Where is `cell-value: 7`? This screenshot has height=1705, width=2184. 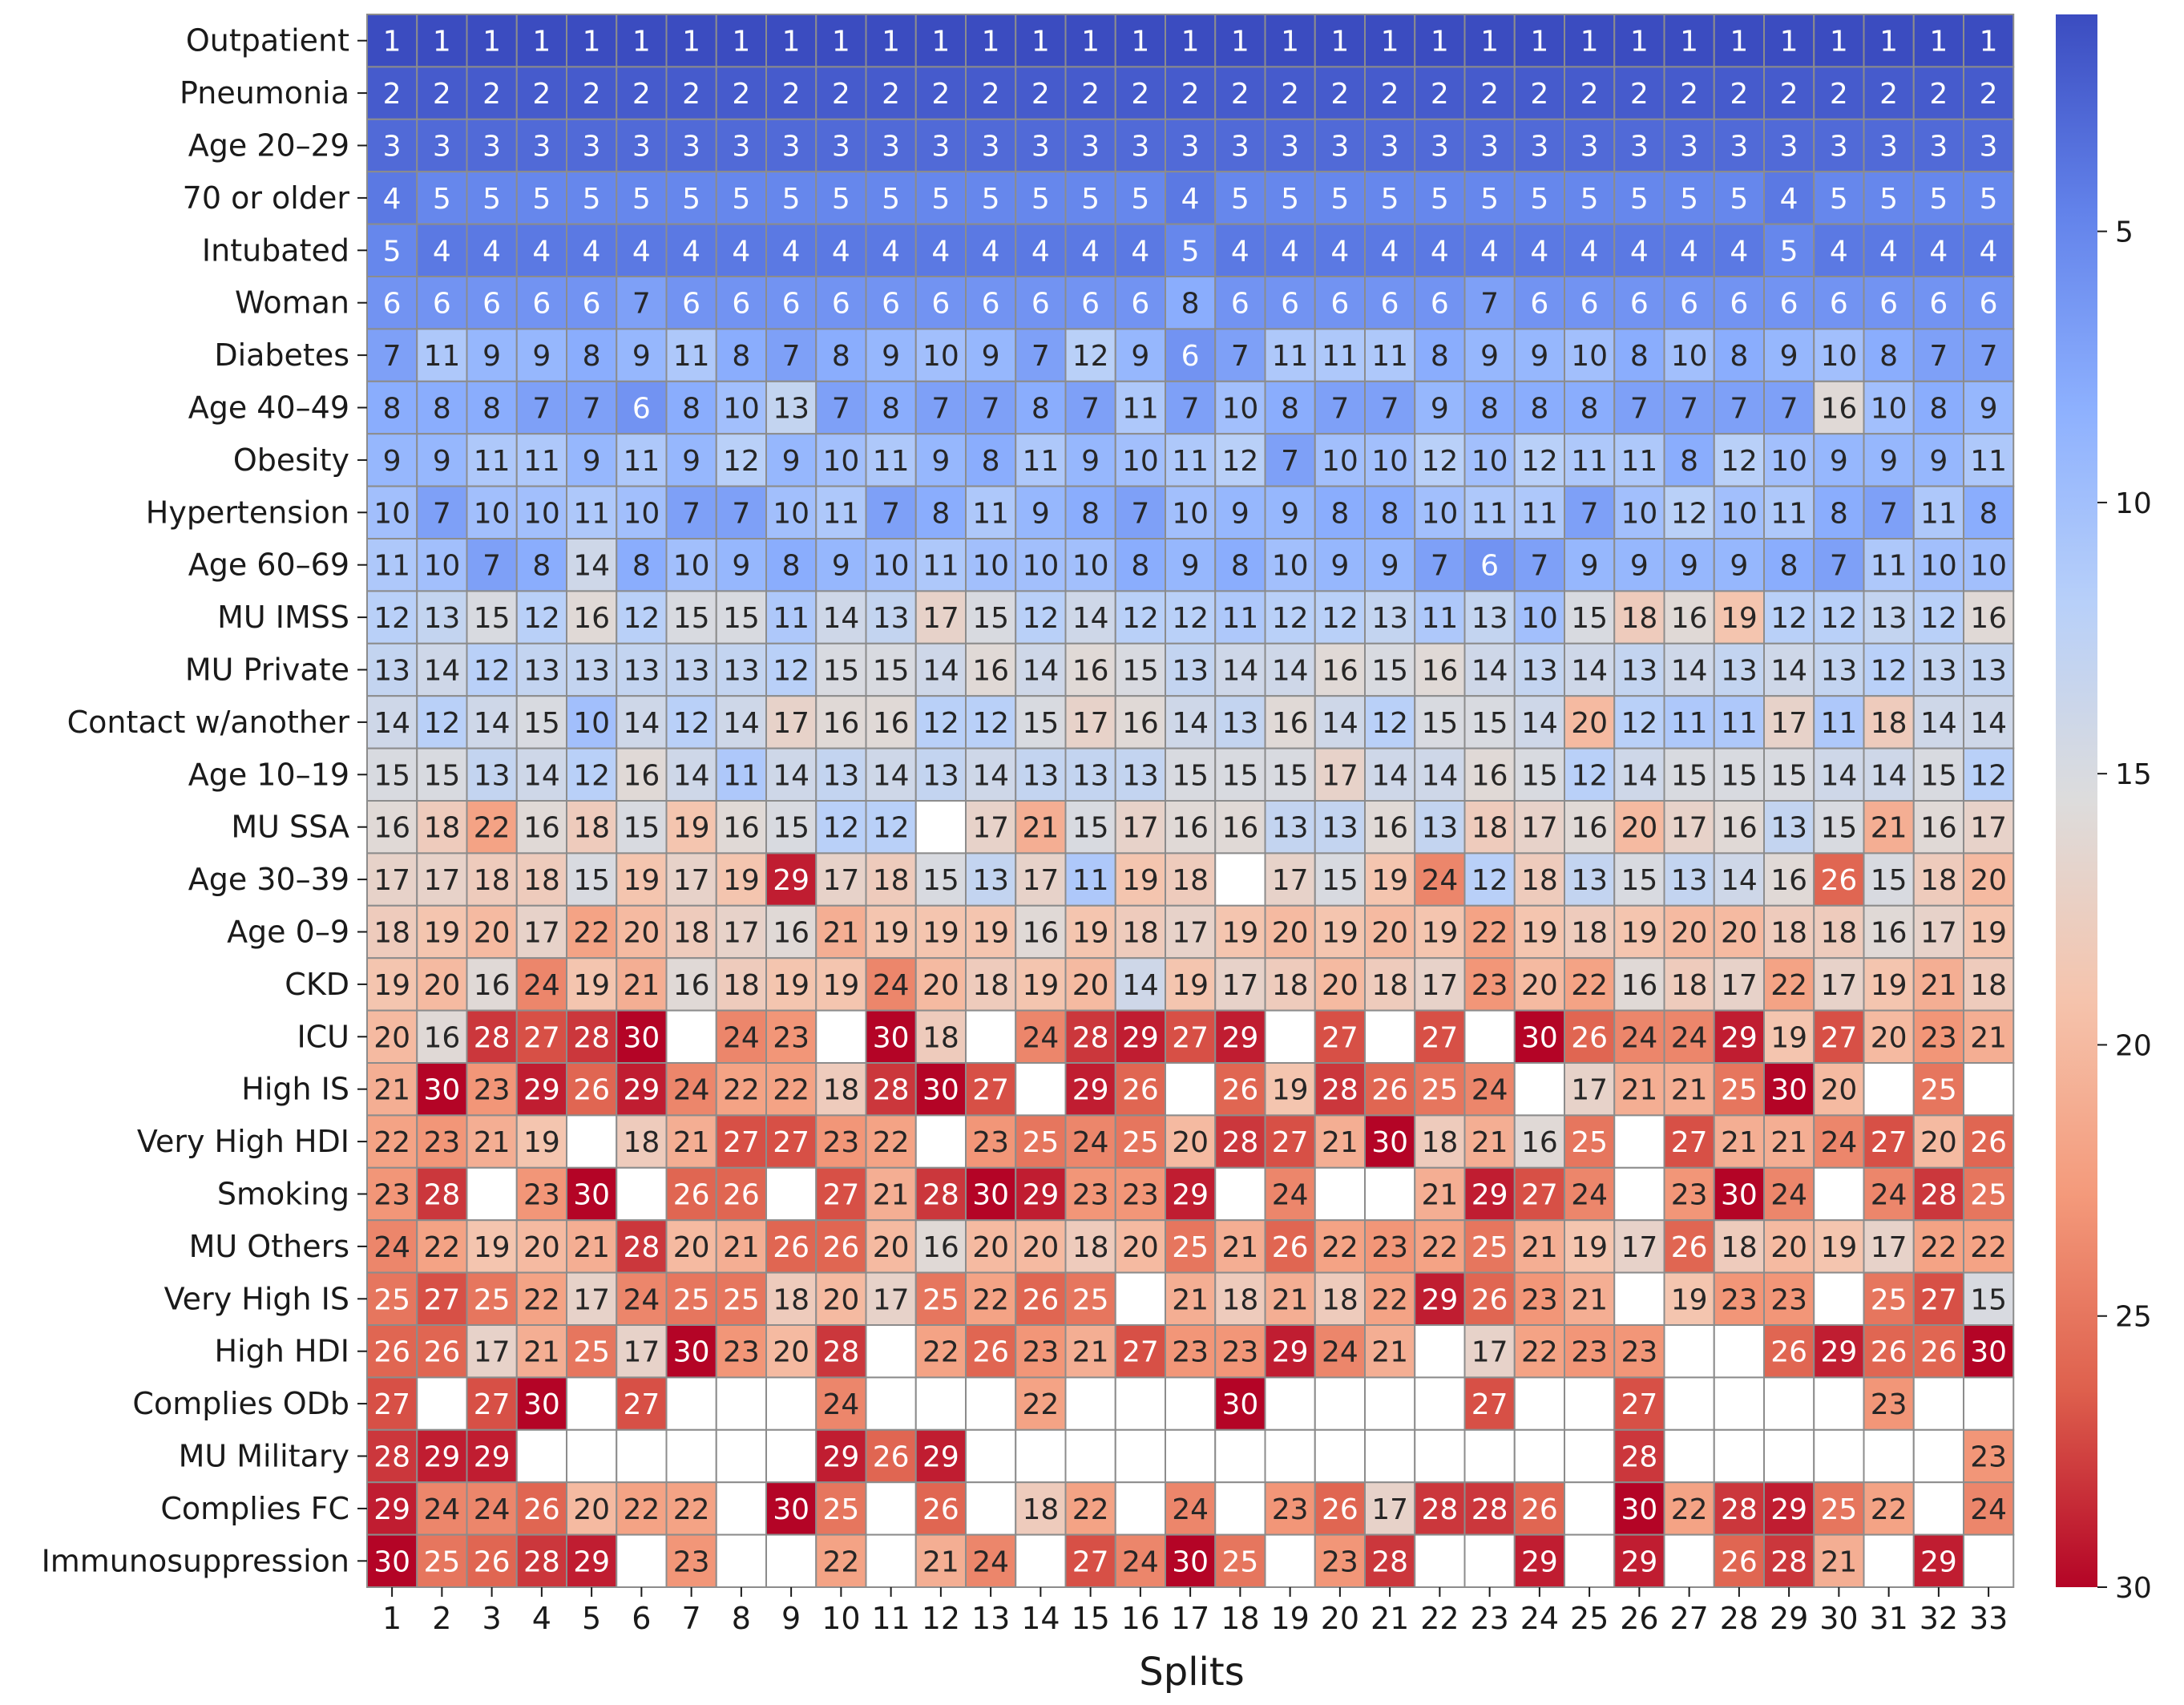
cell-value: 7 is located at coordinates (1390, 409).